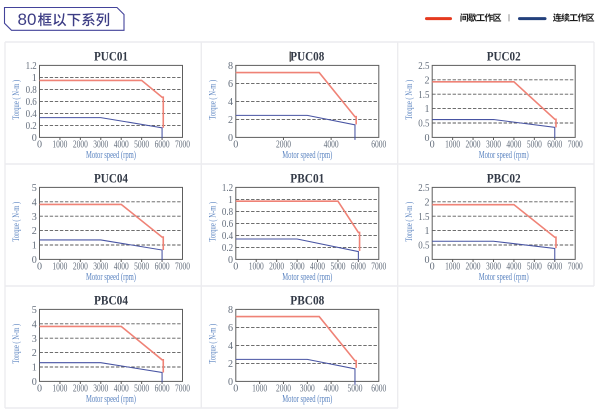 The width and height of the screenshot is (600, 413). I want to click on svg-text: 0.2, so click(31, 126).